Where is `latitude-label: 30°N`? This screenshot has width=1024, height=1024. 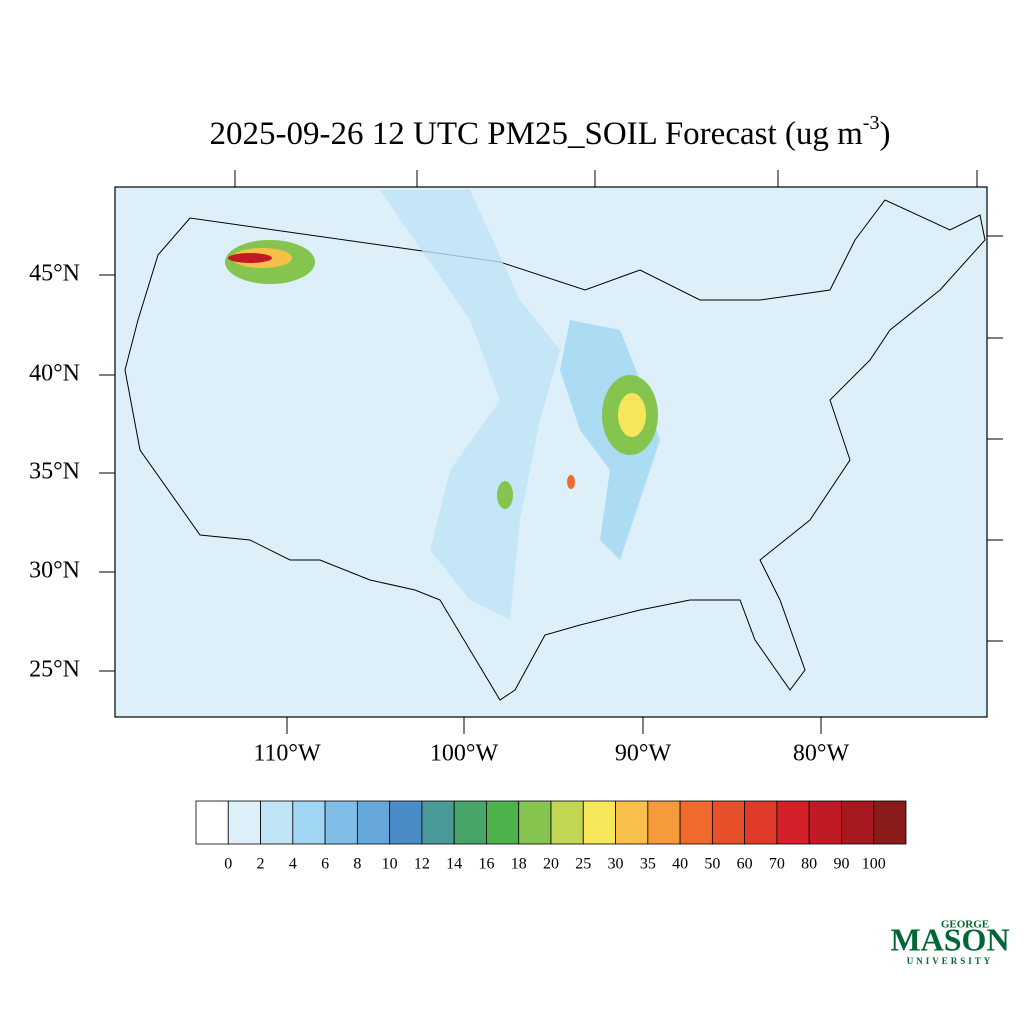
latitude-label: 30°N is located at coordinates (54, 571).